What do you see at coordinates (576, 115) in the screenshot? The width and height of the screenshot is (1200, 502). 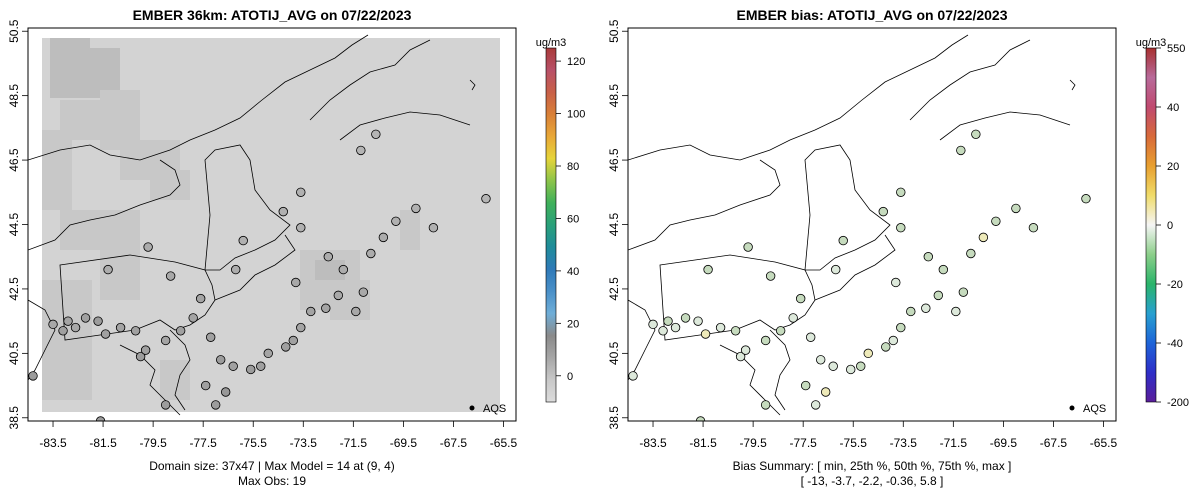 I see `colorbar-tick-label: 100` at bounding box center [576, 115].